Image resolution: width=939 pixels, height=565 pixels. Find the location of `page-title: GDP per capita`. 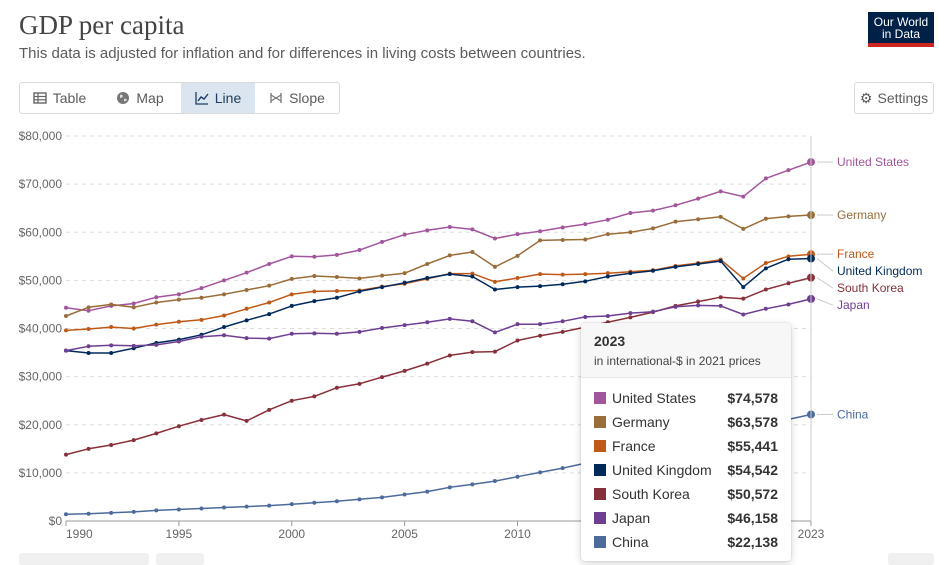

page-title: GDP per capita is located at coordinates (102, 25).